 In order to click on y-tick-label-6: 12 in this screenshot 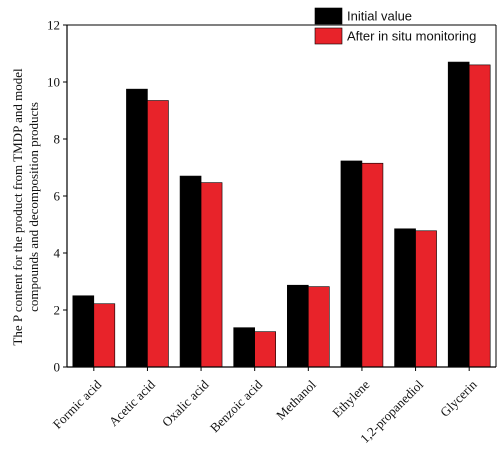, I will do `click(53, 25)`.